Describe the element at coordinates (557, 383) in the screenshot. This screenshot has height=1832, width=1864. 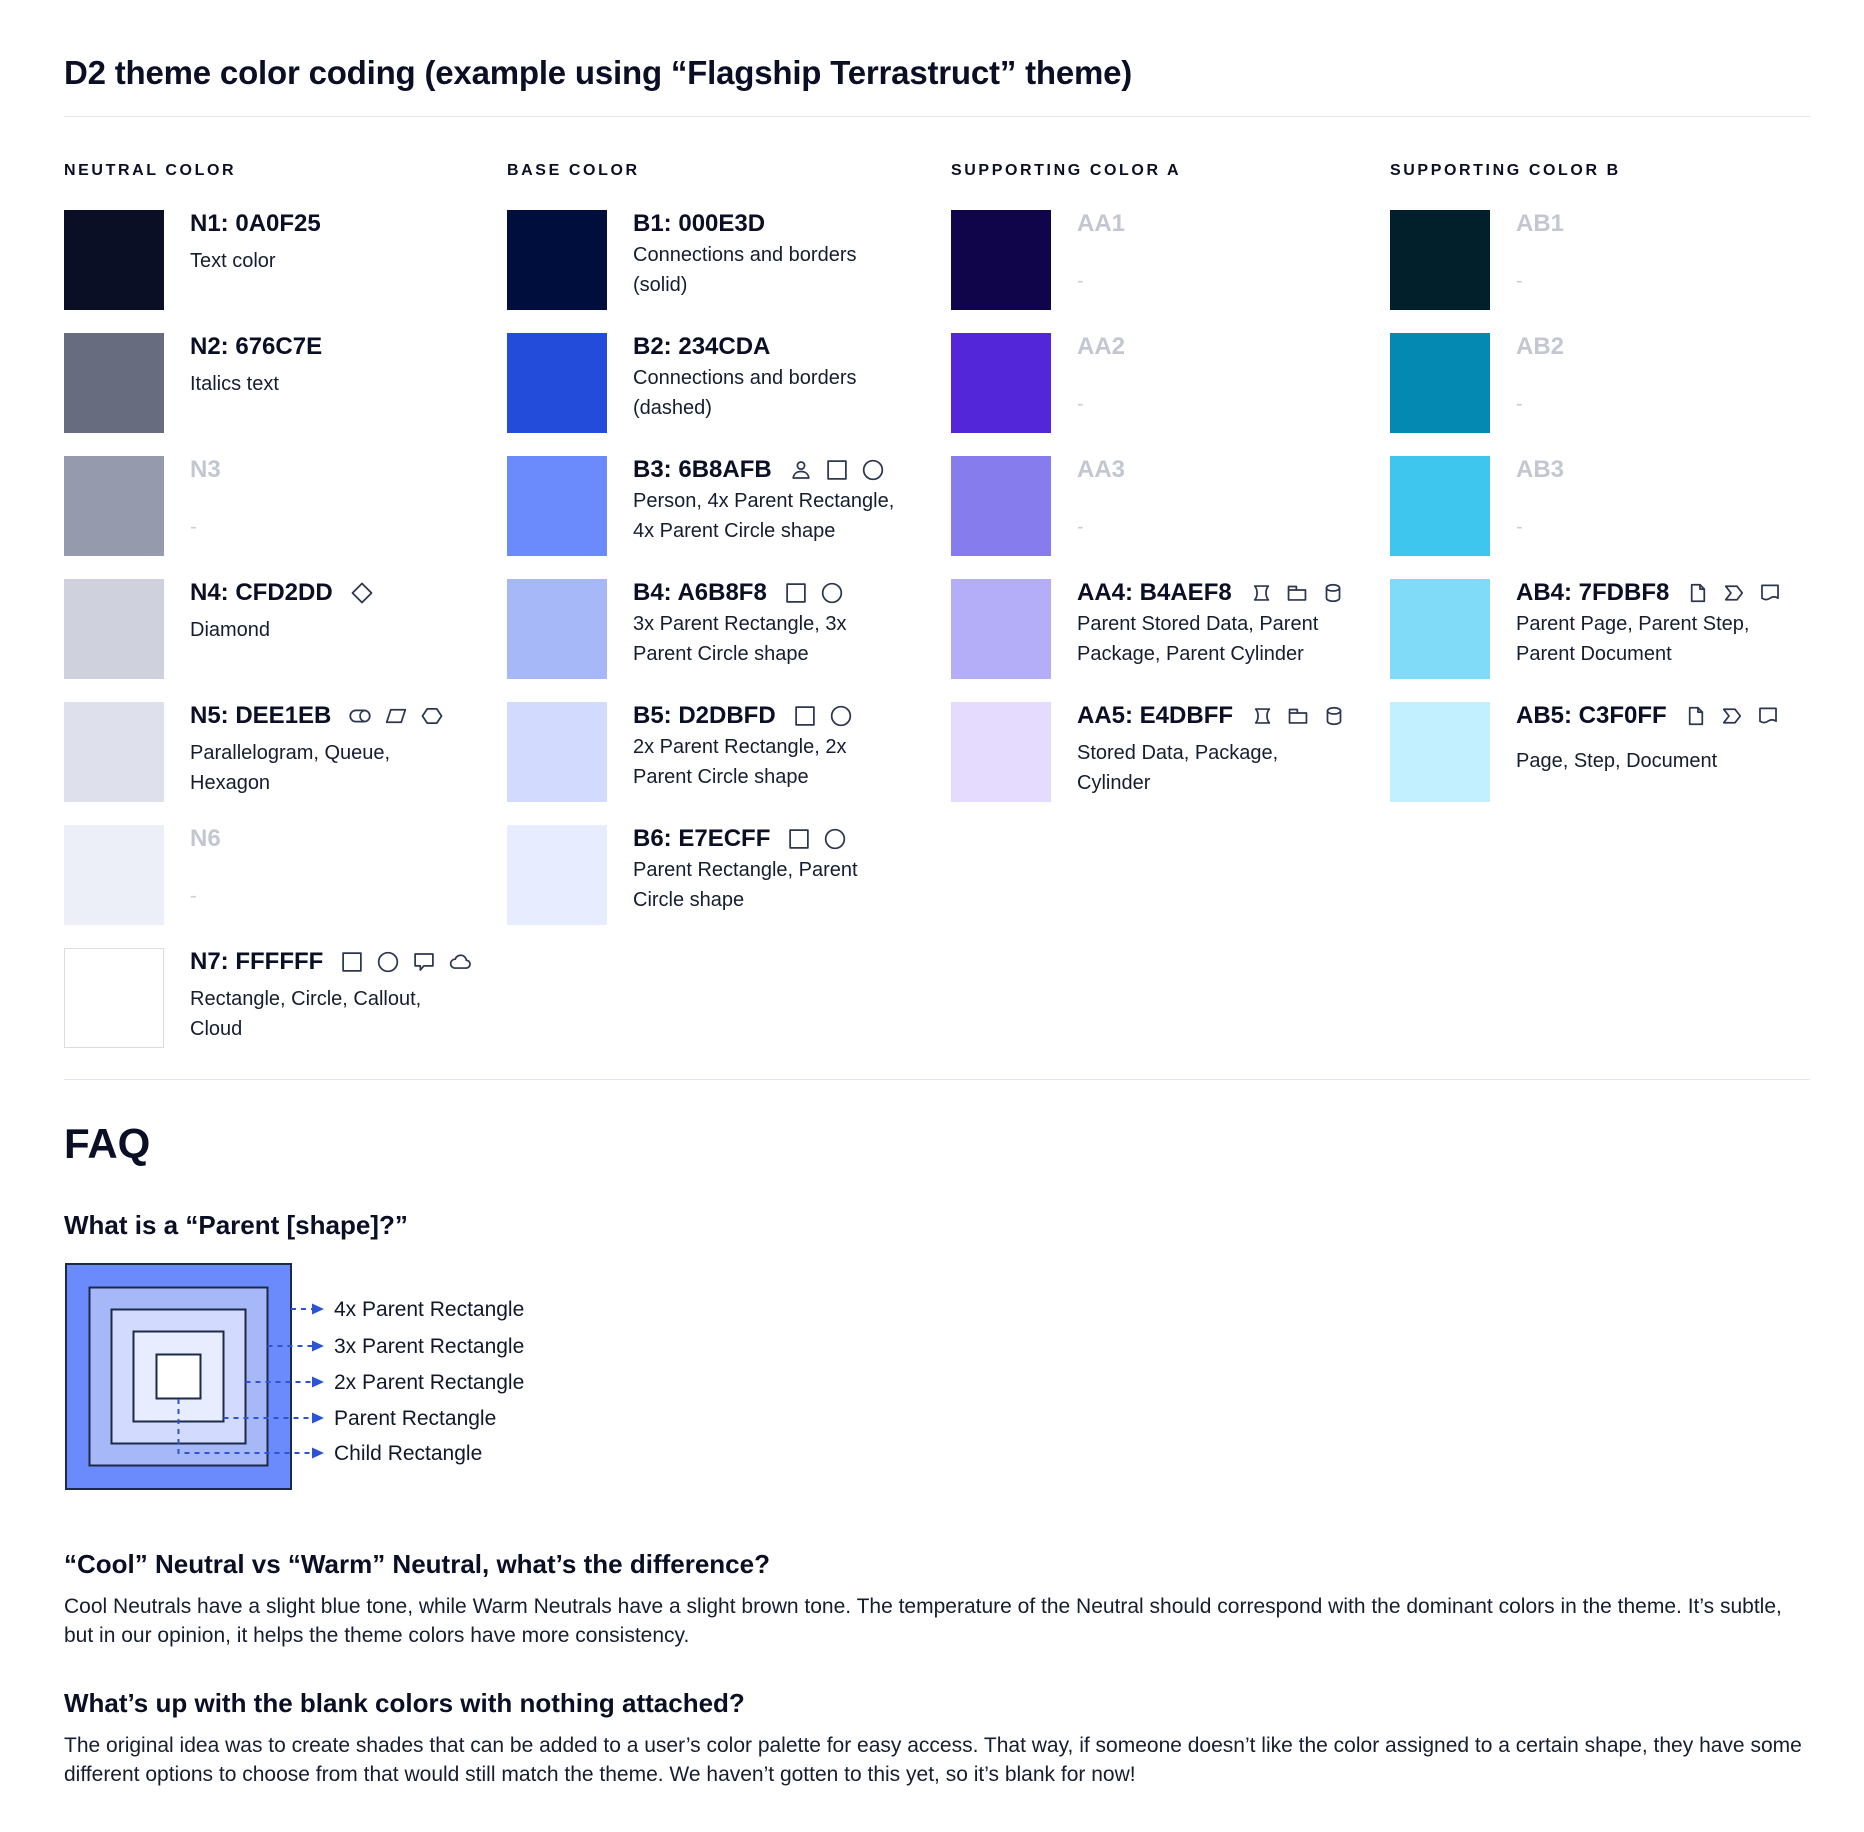
I see `color-swatch-b2` at that location.